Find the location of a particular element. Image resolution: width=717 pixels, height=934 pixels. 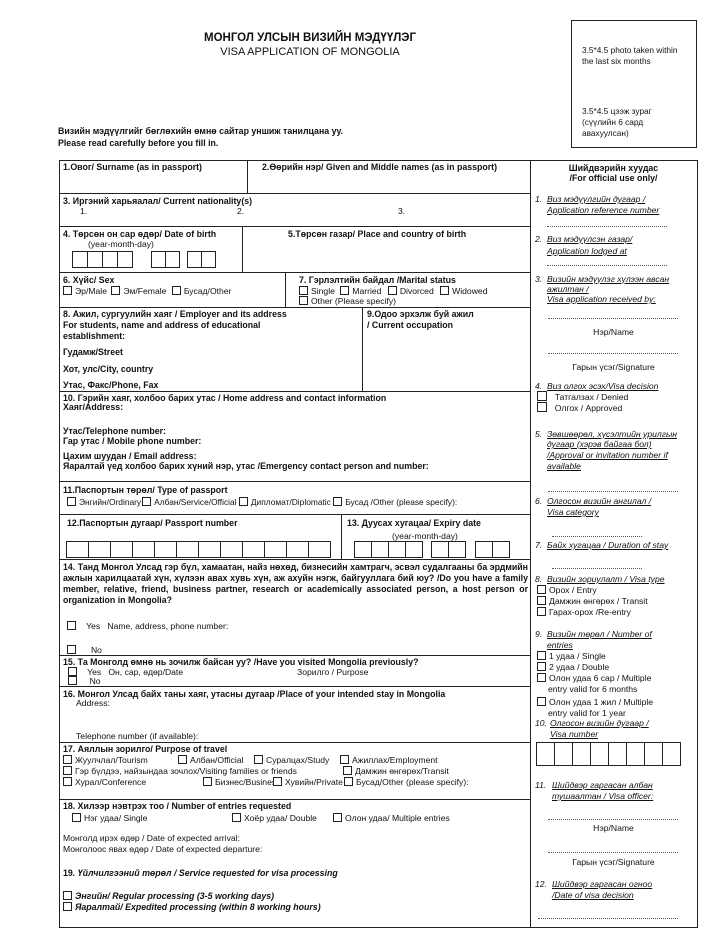

passport-number-boxes is located at coordinates (198, 549).